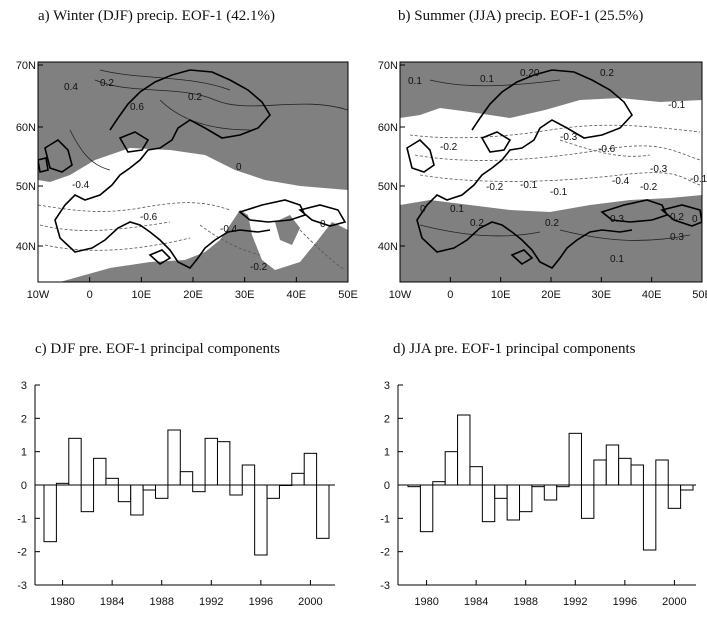  I want to click on map-a-negative-contours, so click(192, 236).